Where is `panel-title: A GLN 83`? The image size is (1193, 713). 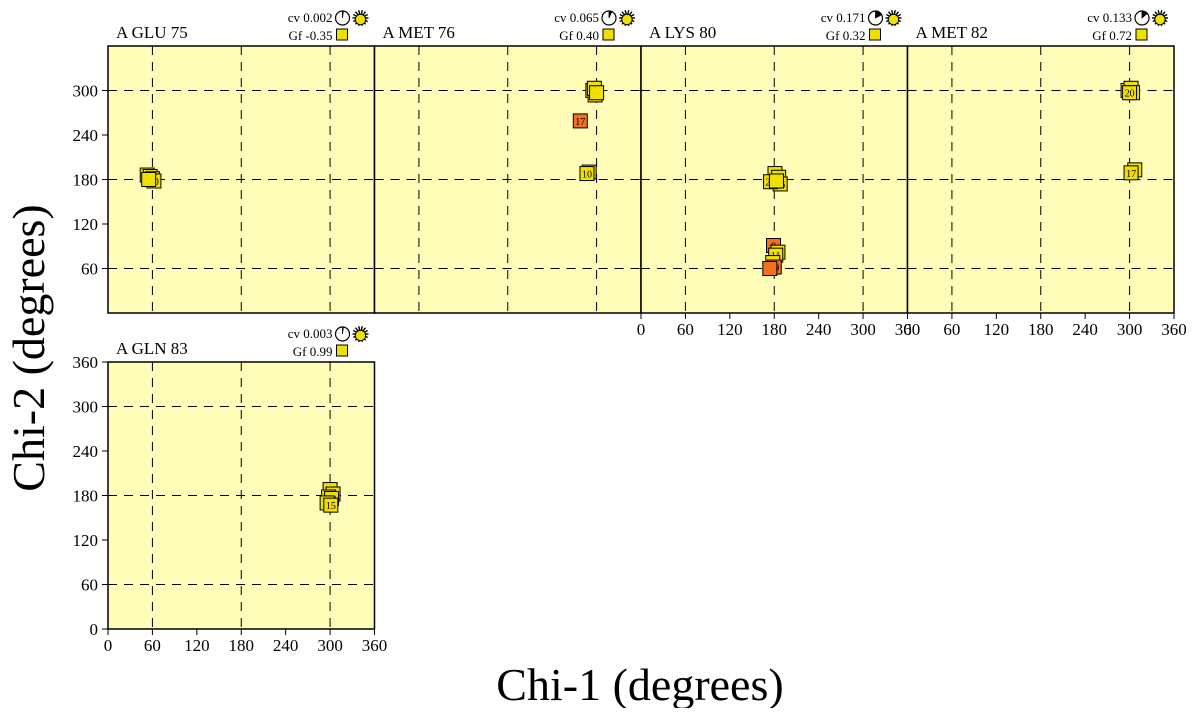
panel-title: A GLN 83 is located at coordinates (152, 348).